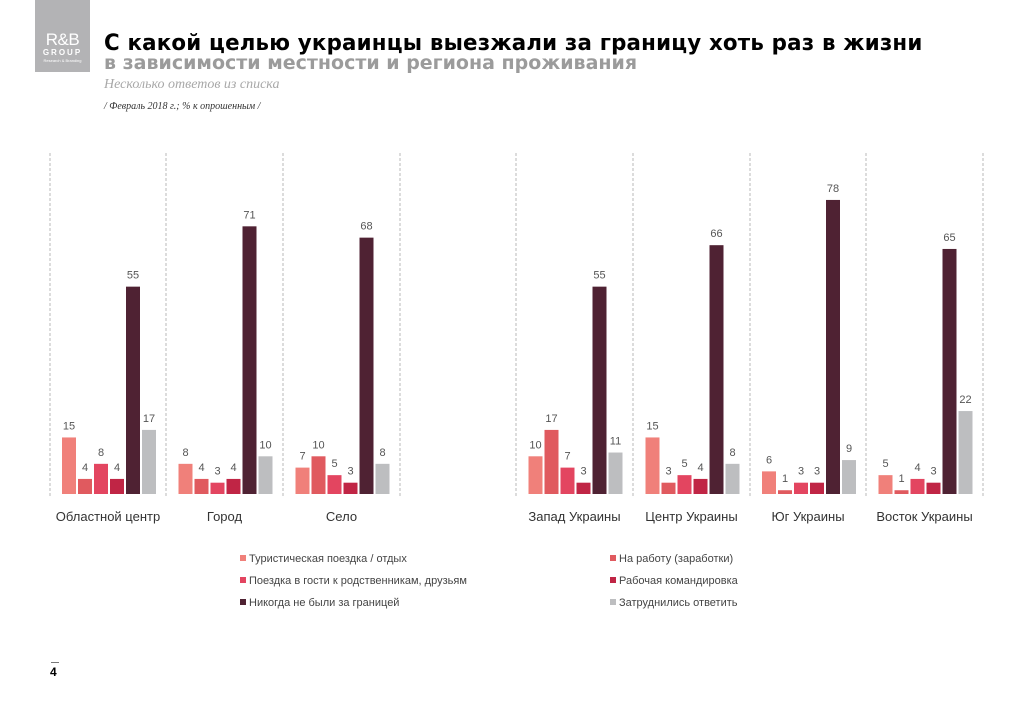 The height and width of the screenshot is (709, 1024). Describe the element at coordinates (676, 559) in the screenshot. I see `legend-label: На работу (заработки)` at that location.